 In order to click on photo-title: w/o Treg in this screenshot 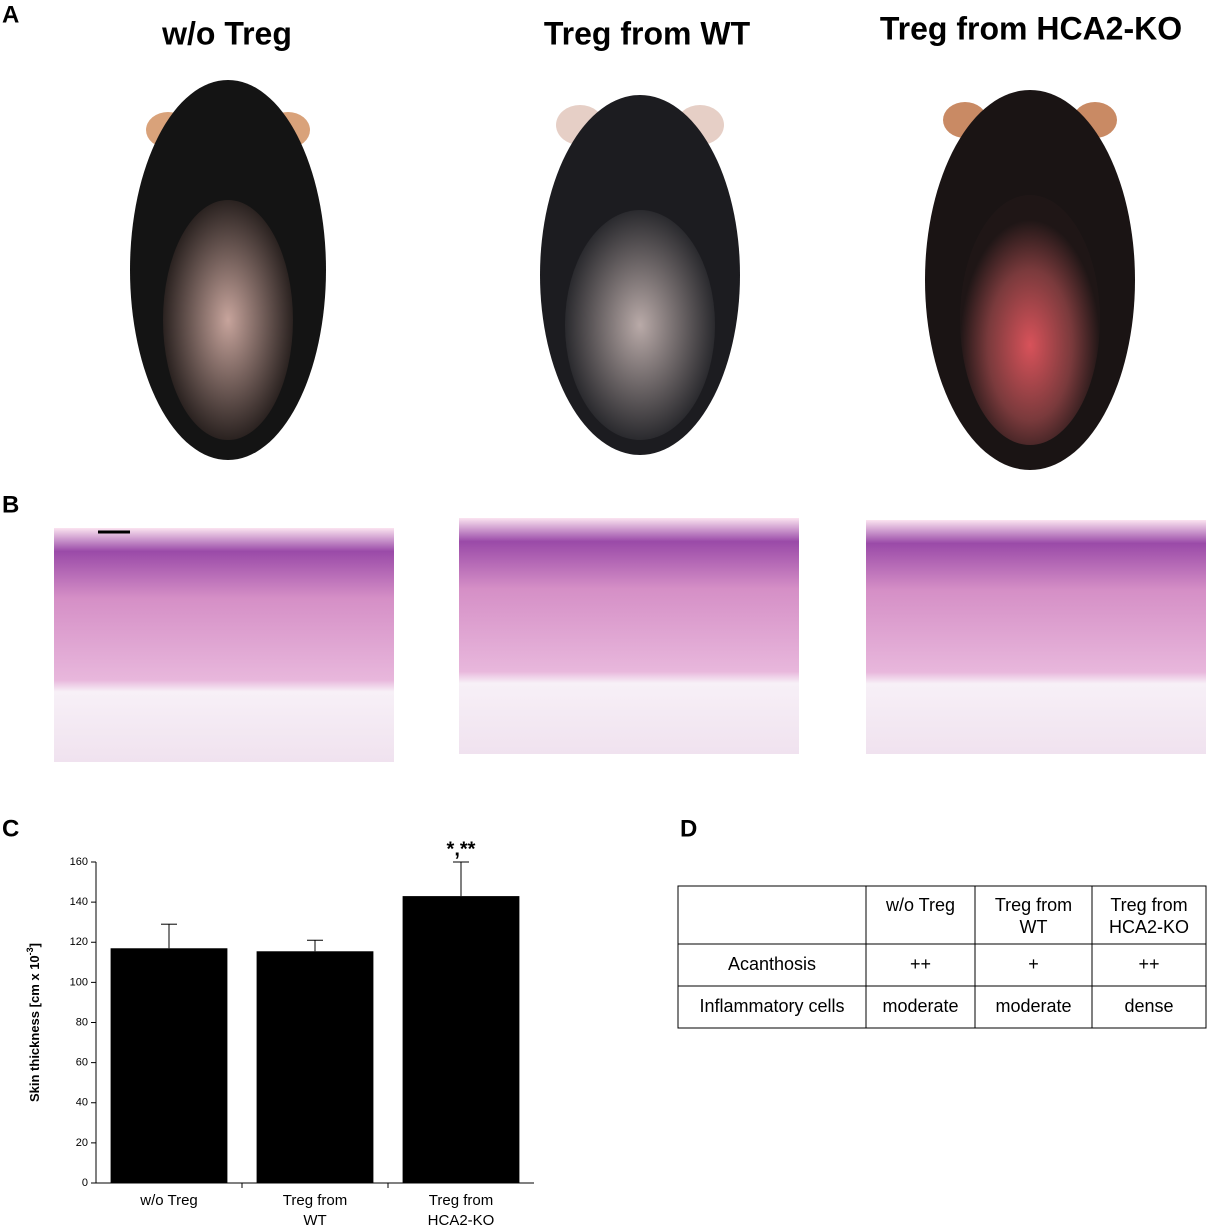, I will do `click(226, 33)`.